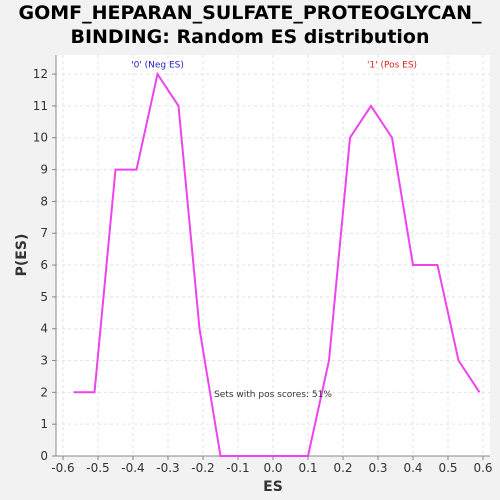 The image size is (500, 500). I want to click on x-tick-label: 0.1, so click(307, 468).